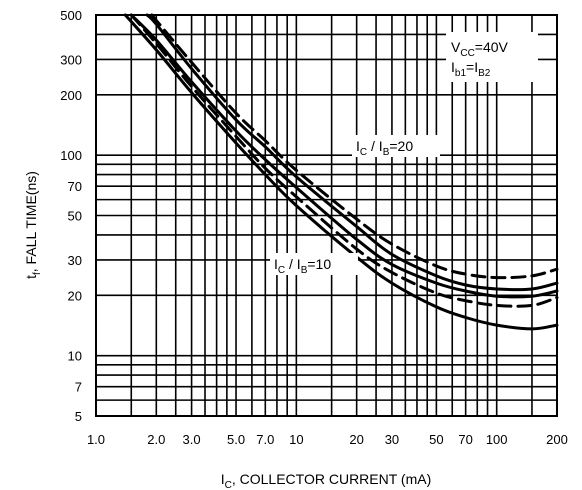 This screenshot has height=490, width=582. Describe the element at coordinates (302, 266) in the screenshot. I see `ic10-label: IC / IB=10` at that location.